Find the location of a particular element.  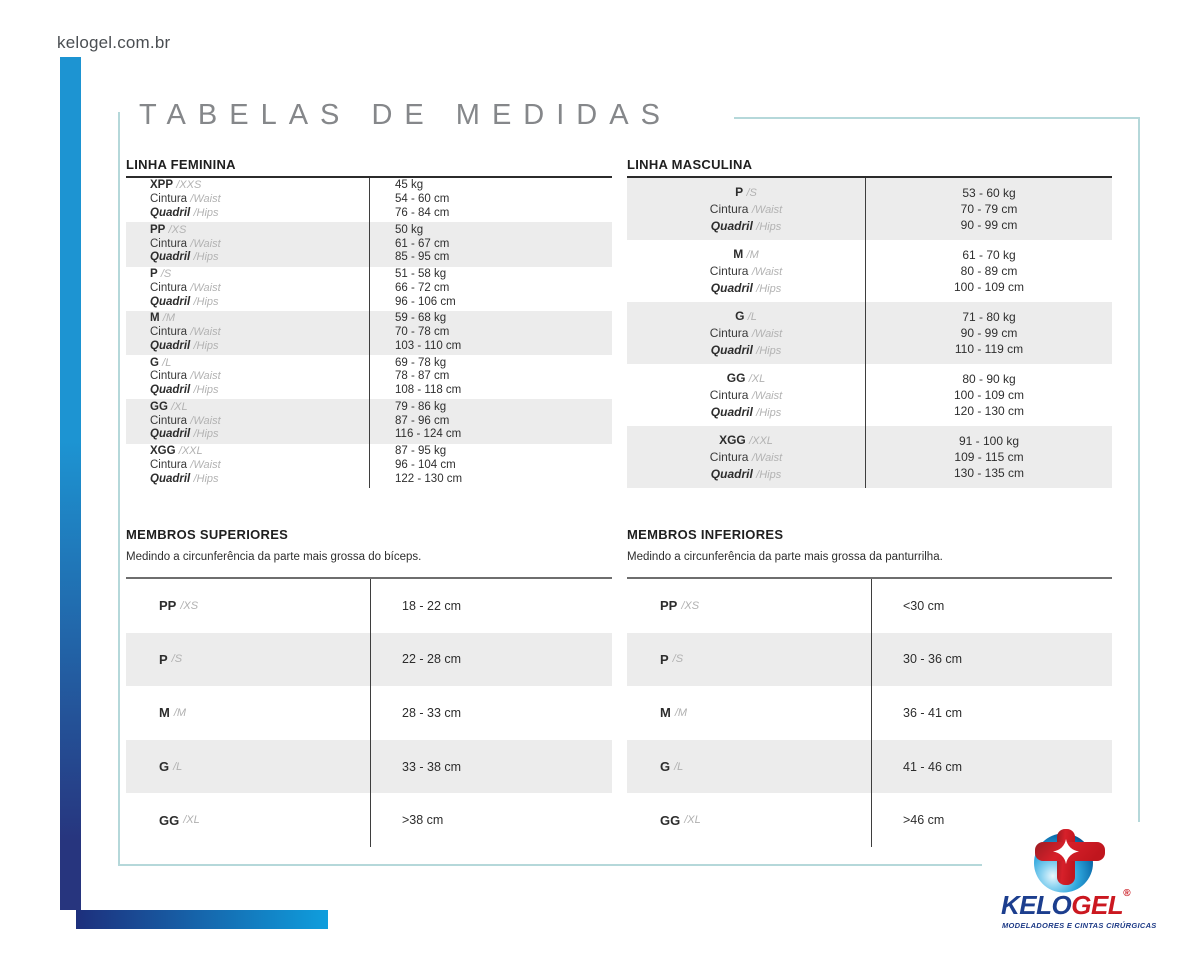

size-alt: /L is located at coordinates (679, 766).